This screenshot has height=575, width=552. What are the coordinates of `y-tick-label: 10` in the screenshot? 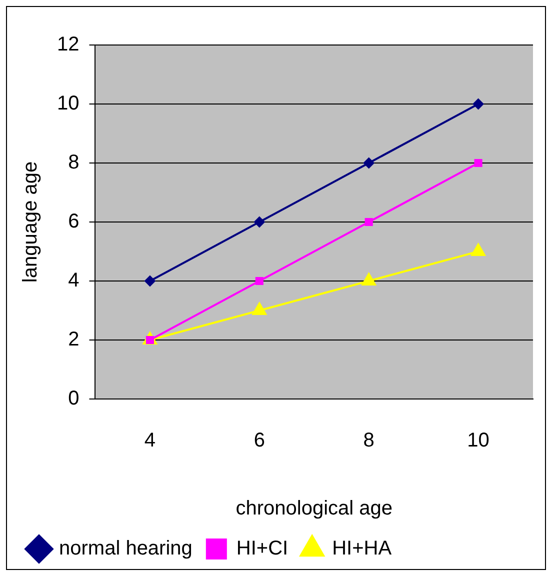 It's located at (68, 103).